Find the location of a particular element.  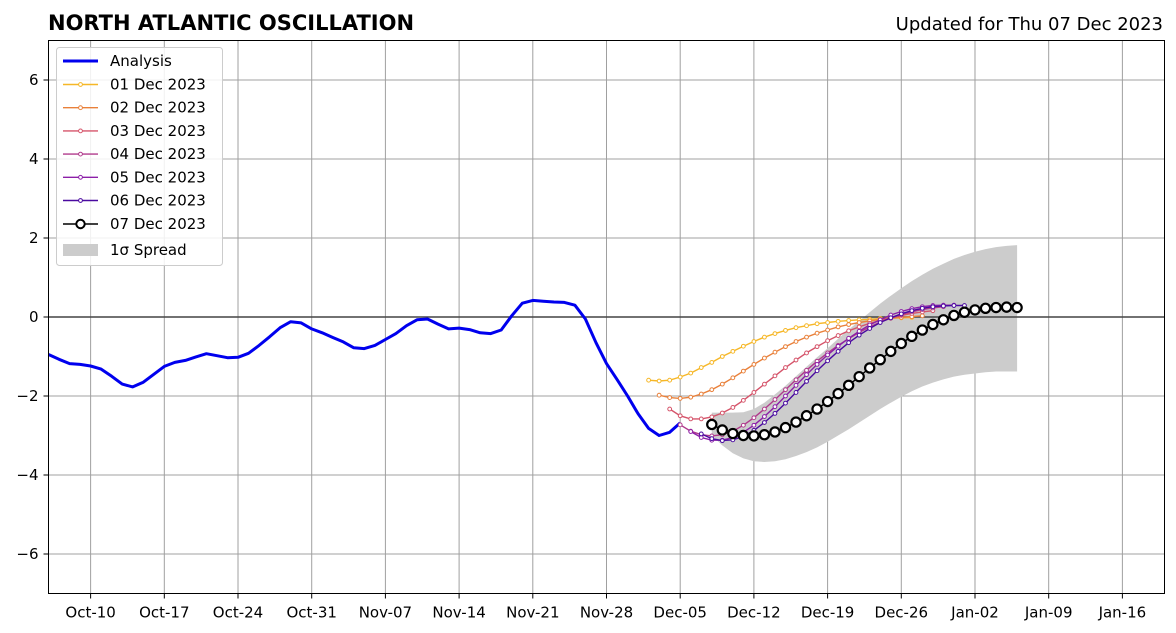

x-tick-label: Jan-02 is located at coordinates (974, 613).